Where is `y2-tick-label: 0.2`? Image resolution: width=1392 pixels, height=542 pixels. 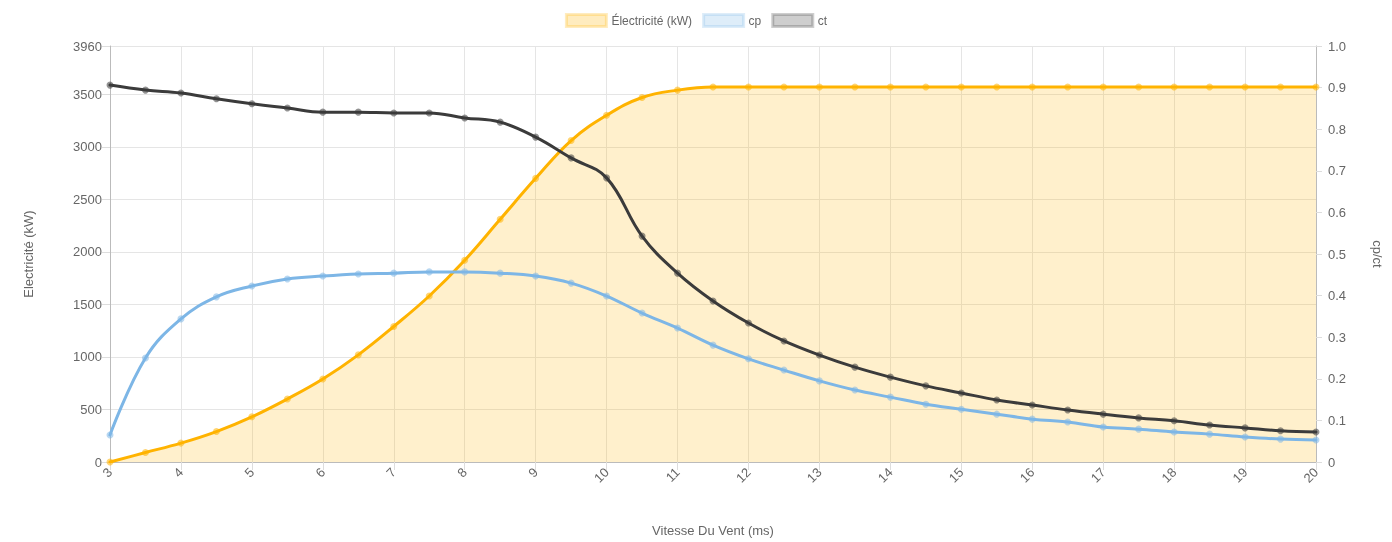
y2-tick-label: 0.2 is located at coordinates (1337, 379).